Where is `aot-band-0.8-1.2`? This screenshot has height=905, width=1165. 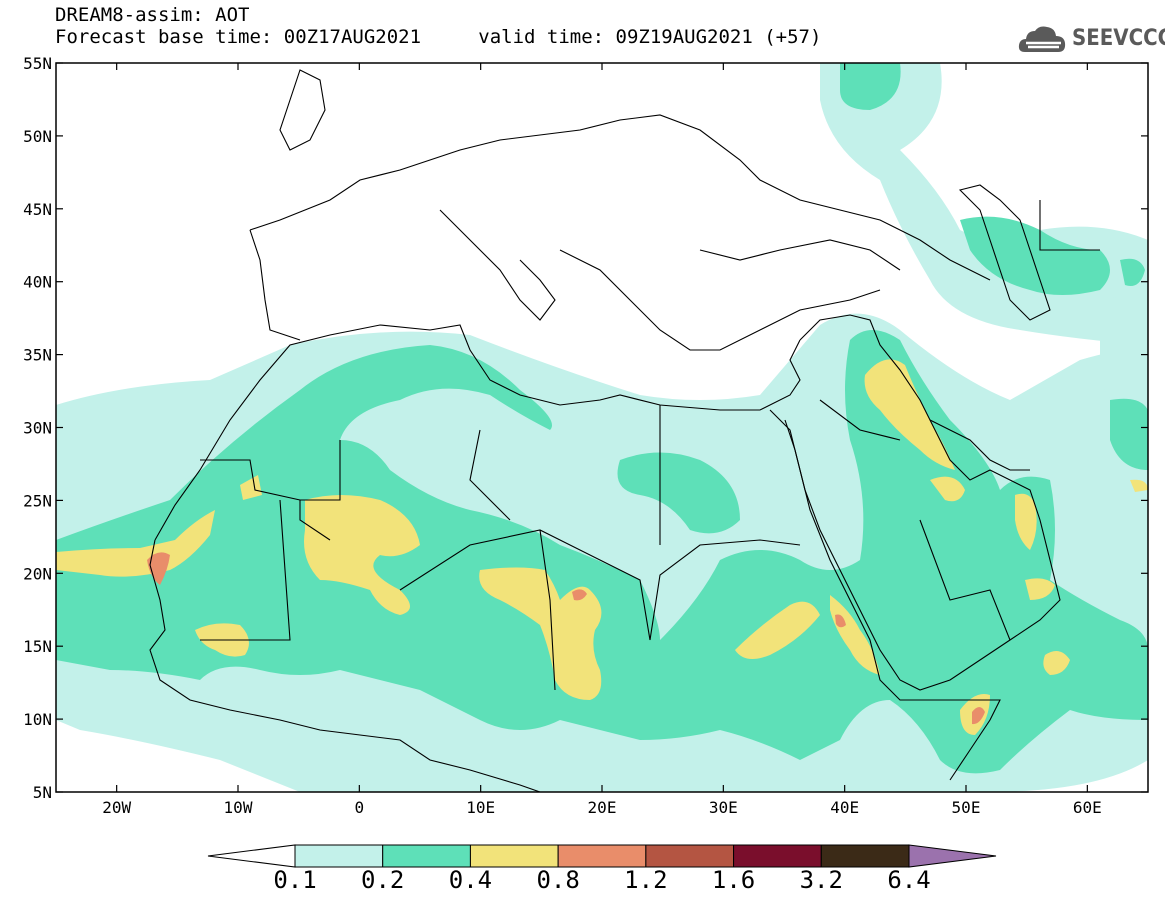 aot-band-0.8-1.2 is located at coordinates (566, 638).